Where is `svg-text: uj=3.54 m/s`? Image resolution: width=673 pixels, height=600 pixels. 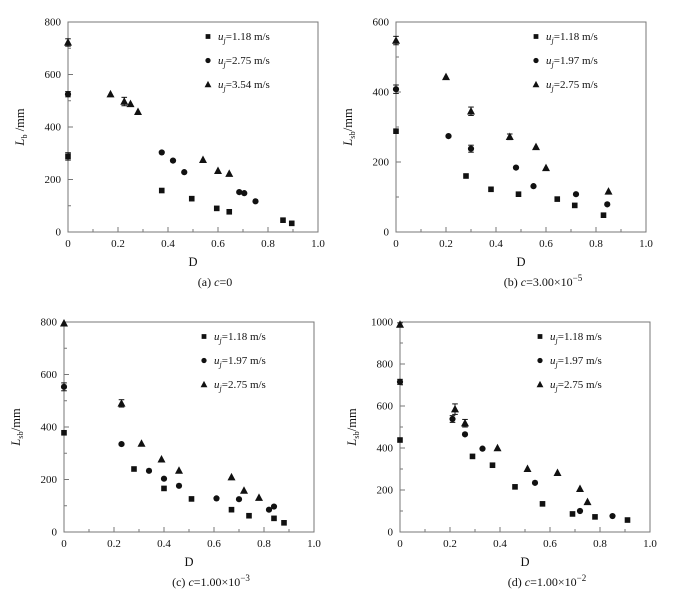 svg-text: uj=3.54 m/s is located at coordinates (244, 86).